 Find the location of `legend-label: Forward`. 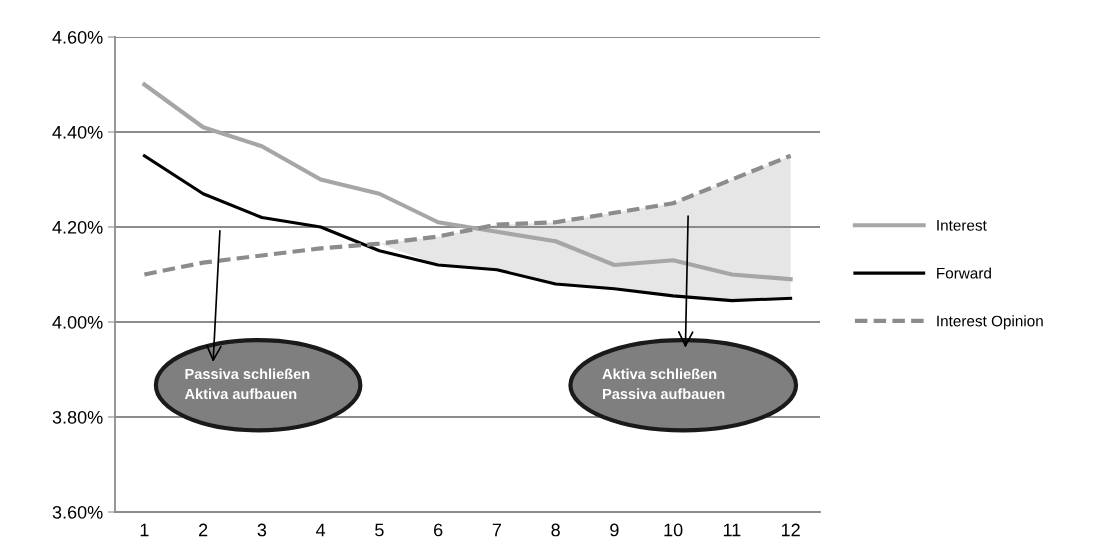

legend-label: Forward is located at coordinates (964, 273).